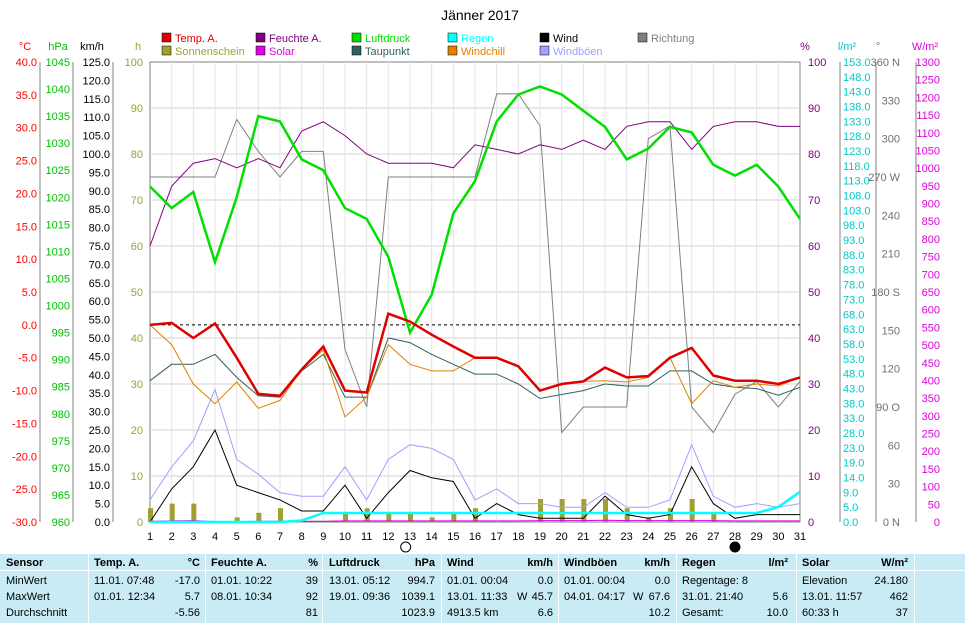 This screenshot has width=965, height=623. What do you see at coordinates (137, 385) in the screenshot?
I see `sun-tick-label: 30` at bounding box center [137, 385].